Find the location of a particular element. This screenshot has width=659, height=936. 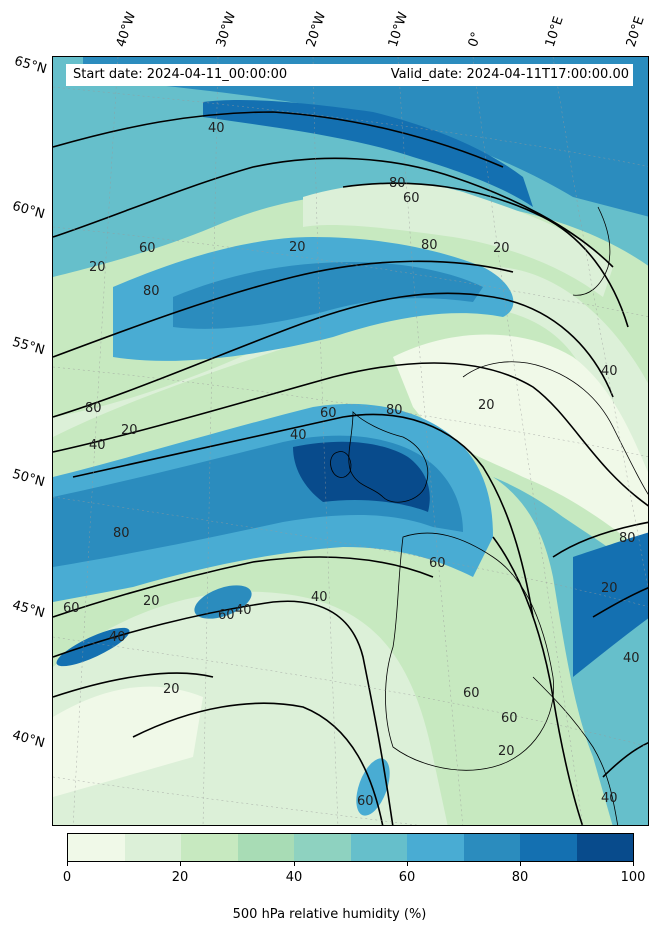

lon-label: 40°W is located at coordinates (126, 29).